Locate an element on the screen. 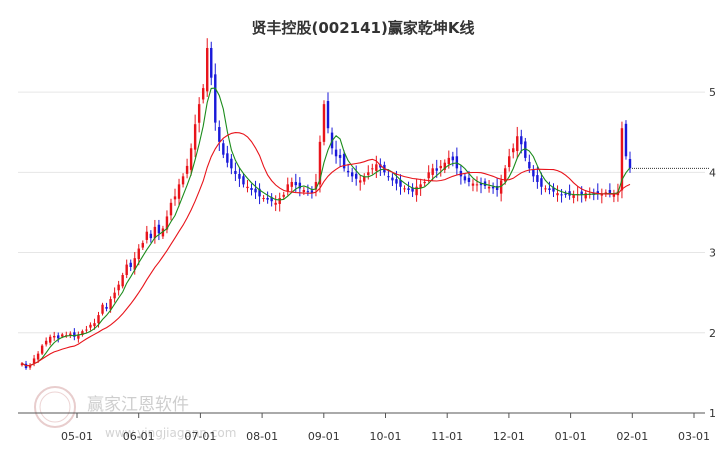 The image size is (726, 450). x-tick-label: 12-01 is located at coordinates (509, 436).